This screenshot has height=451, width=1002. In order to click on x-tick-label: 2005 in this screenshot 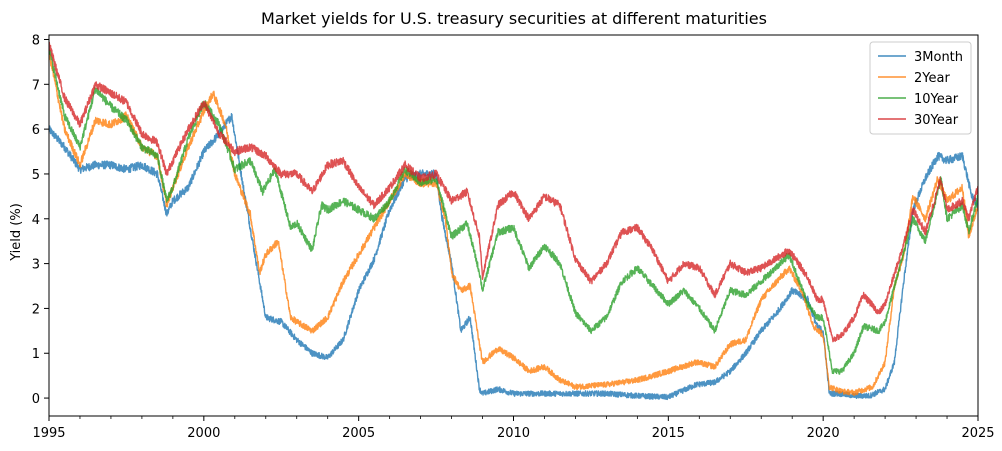, I will do `click(358, 433)`.